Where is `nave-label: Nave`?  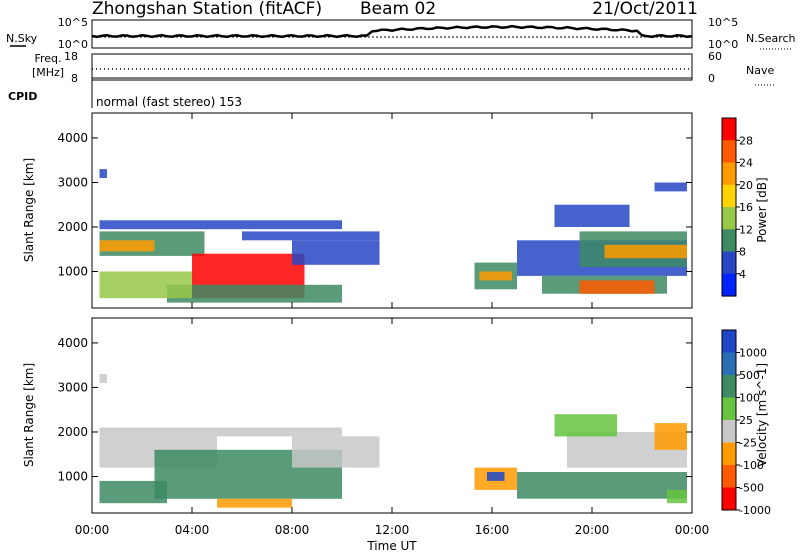 nave-label: Nave is located at coordinates (760, 70).